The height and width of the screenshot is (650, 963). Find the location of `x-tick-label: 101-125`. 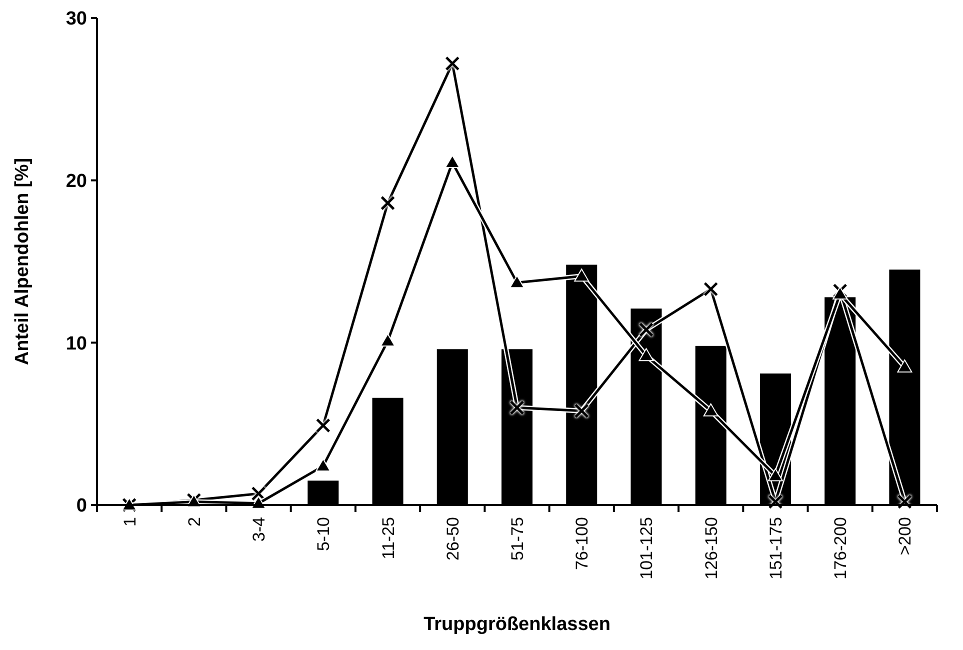

x-tick-label: 101-125 is located at coordinates (646, 548).